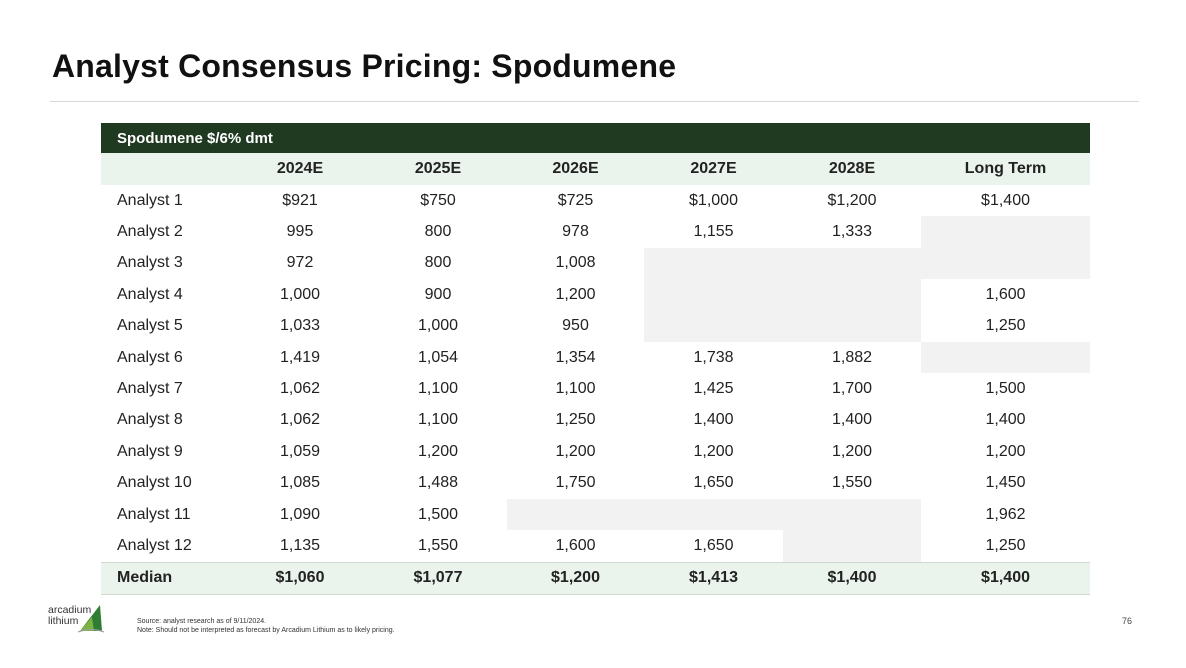 This screenshot has width=1186, height=668. What do you see at coordinates (166, 578) in the screenshot?
I see `median-label: Median` at bounding box center [166, 578].